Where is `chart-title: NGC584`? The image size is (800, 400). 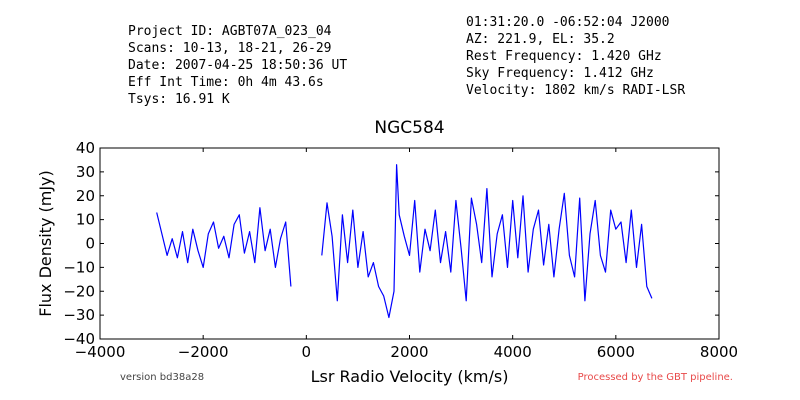
chart-title: NGC584 is located at coordinates (409, 128).